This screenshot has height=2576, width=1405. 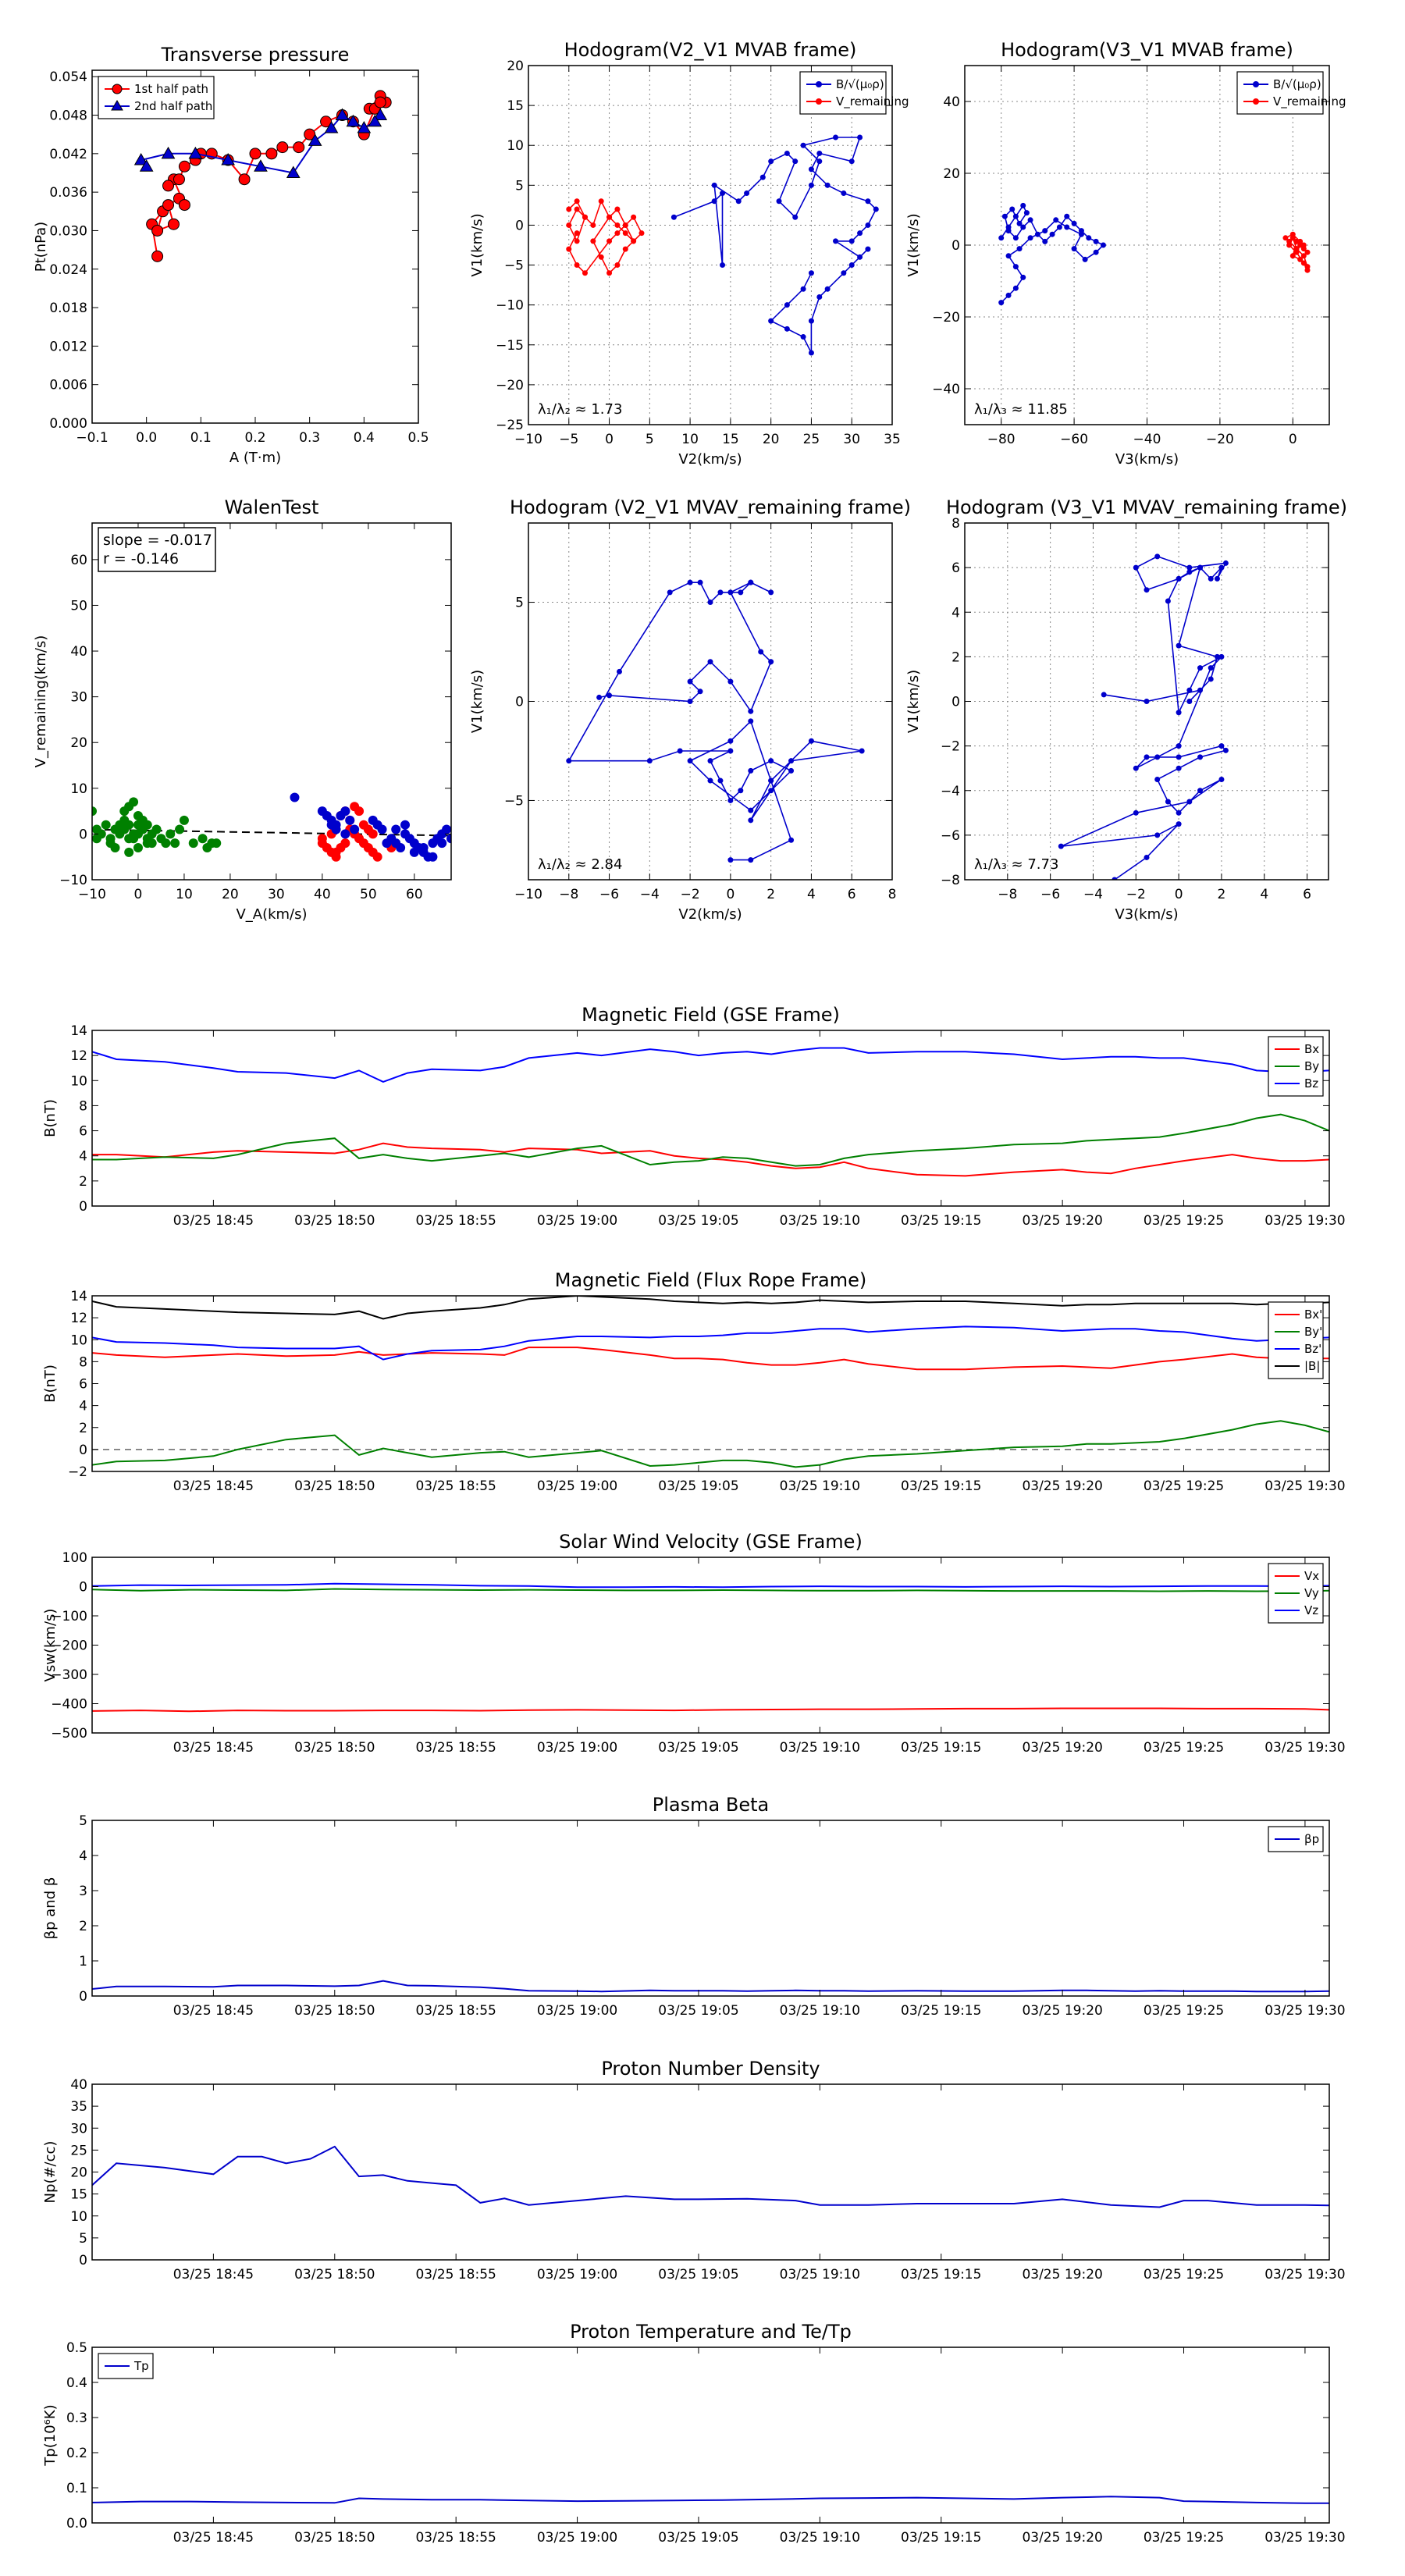 What do you see at coordinates (514, 266) in the screenshot?
I see `ytick-label: −5` at bounding box center [514, 266].